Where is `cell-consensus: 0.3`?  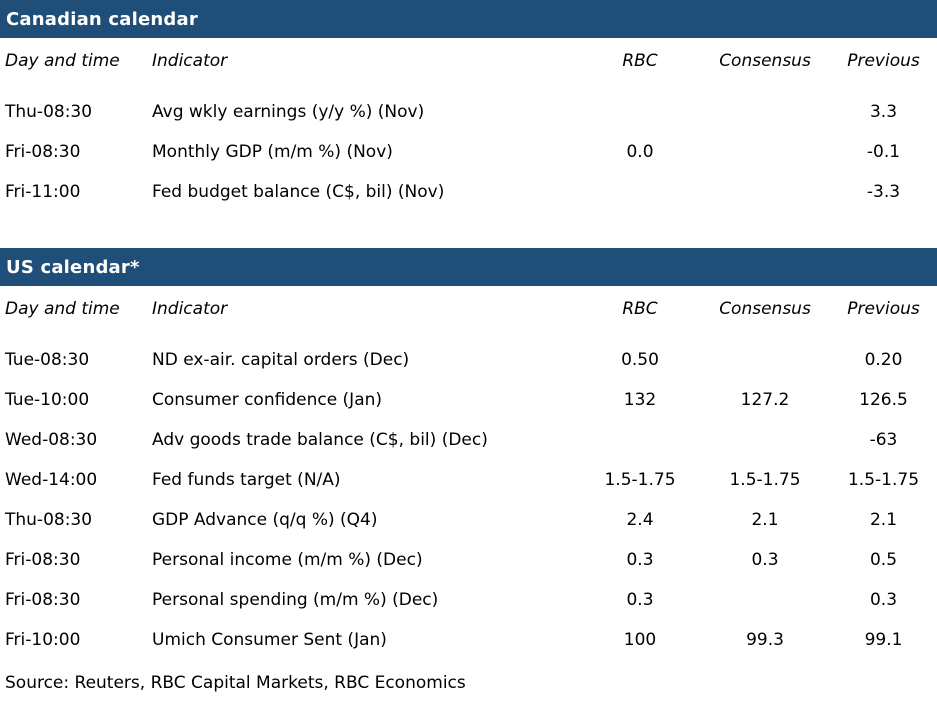
cell-consensus: 0.3 is located at coordinates (765, 560).